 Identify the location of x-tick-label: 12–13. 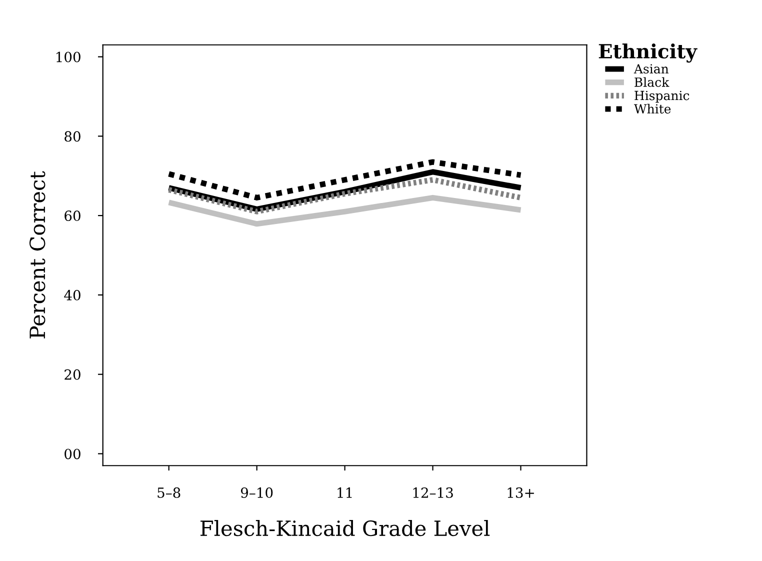
(433, 492).